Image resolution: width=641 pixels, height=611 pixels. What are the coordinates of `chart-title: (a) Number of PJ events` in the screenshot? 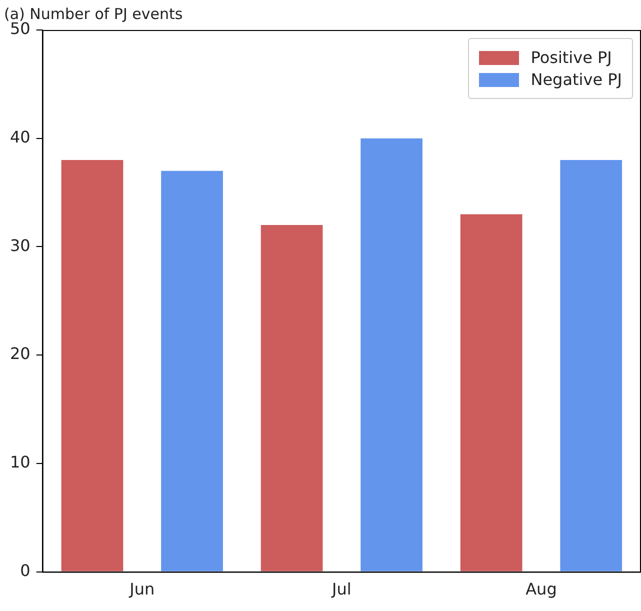 It's located at (93, 13).